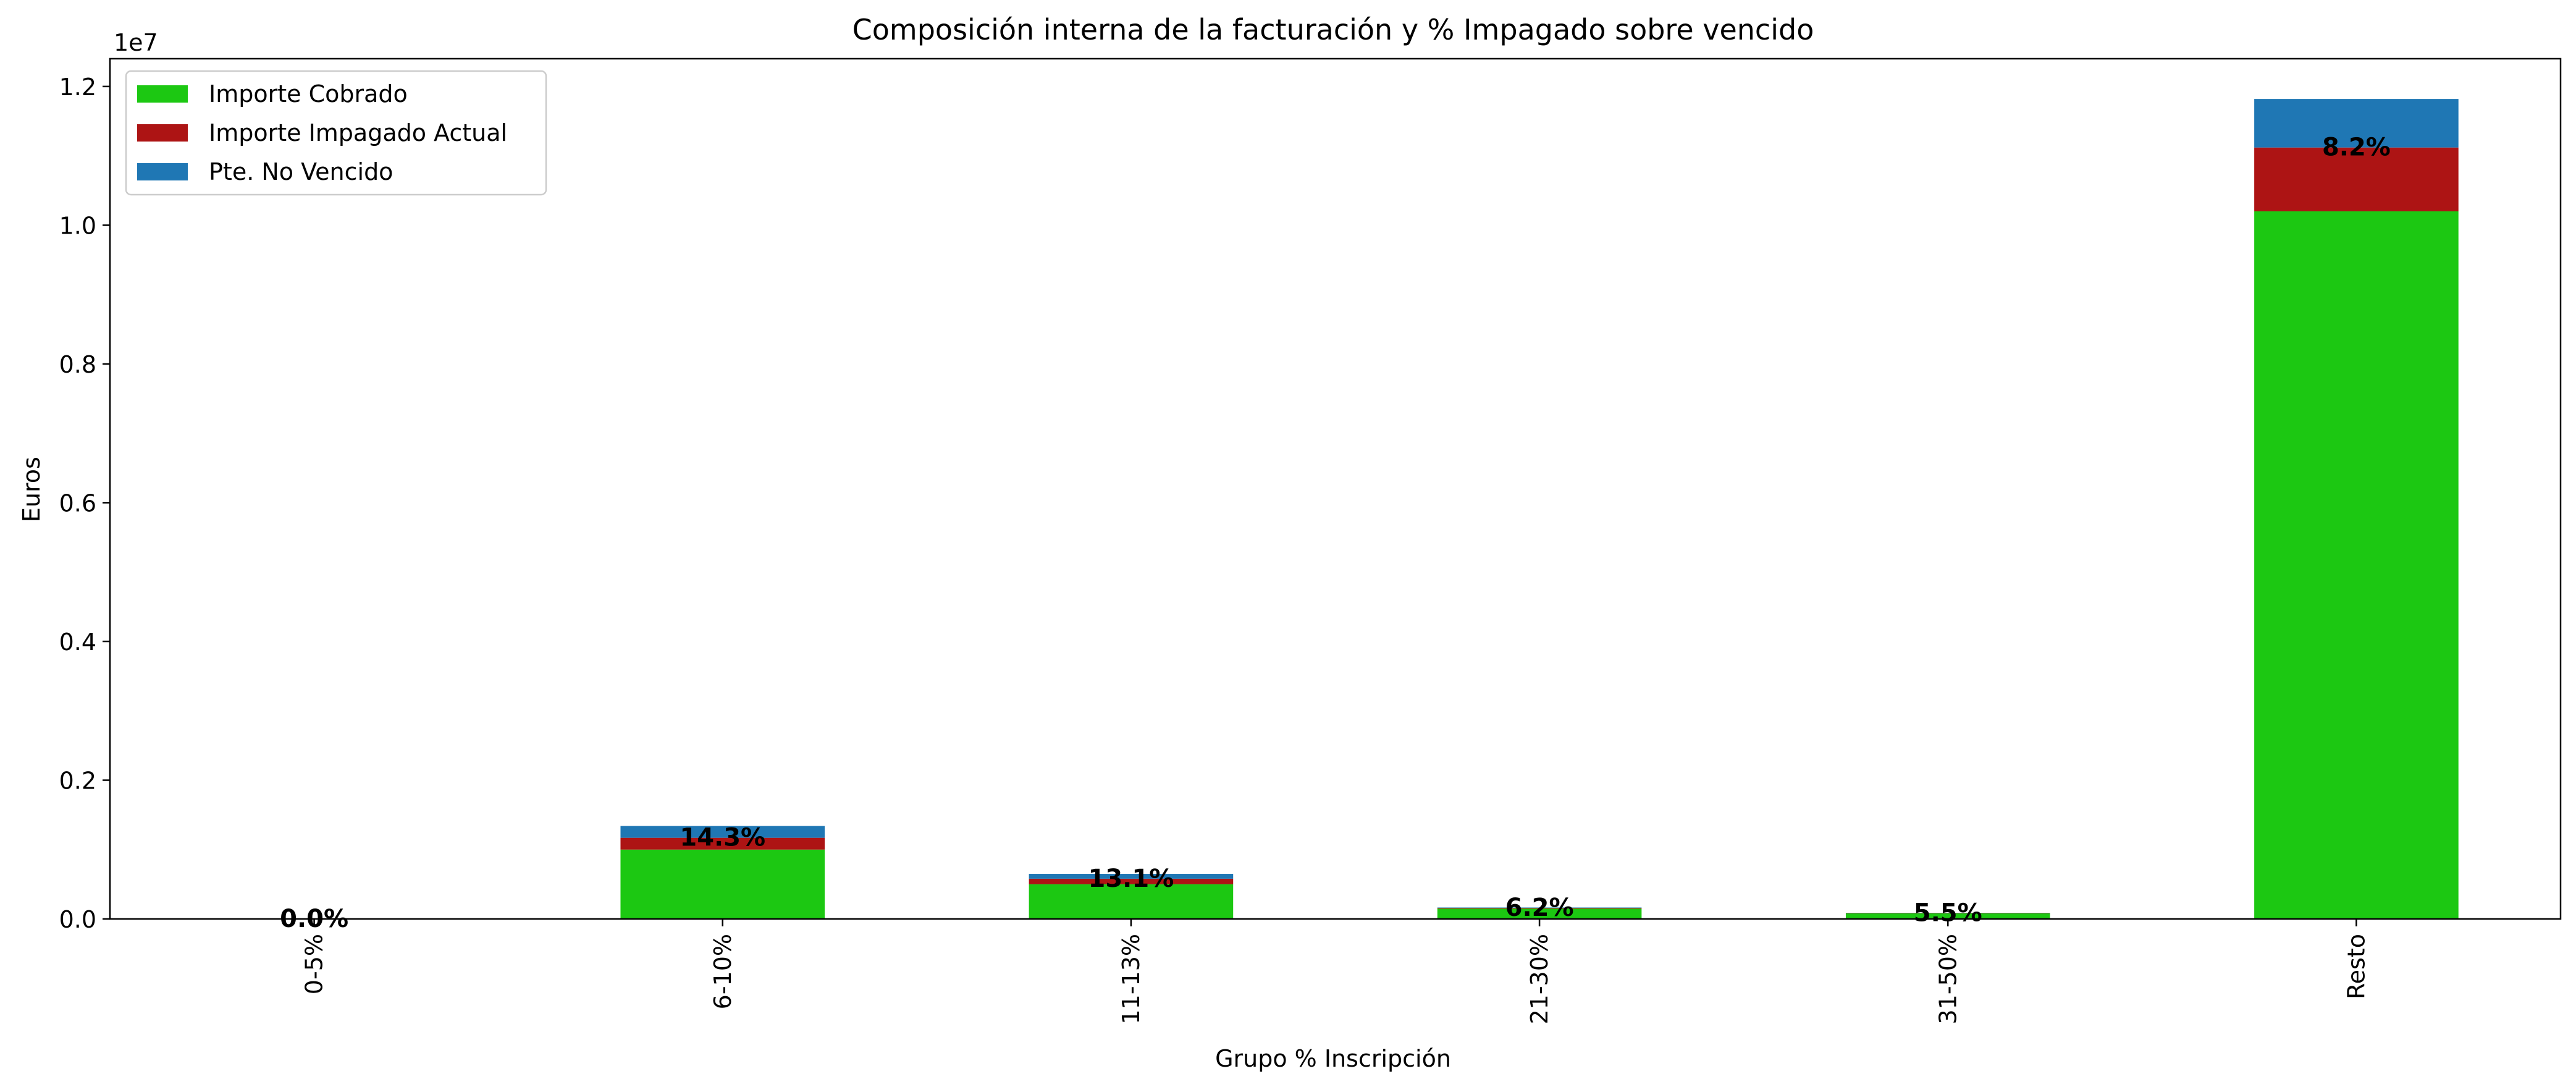 This screenshot has height=1092, width=2576. I want to click on bar-annotation: 13.1%, so click(1131, 879).